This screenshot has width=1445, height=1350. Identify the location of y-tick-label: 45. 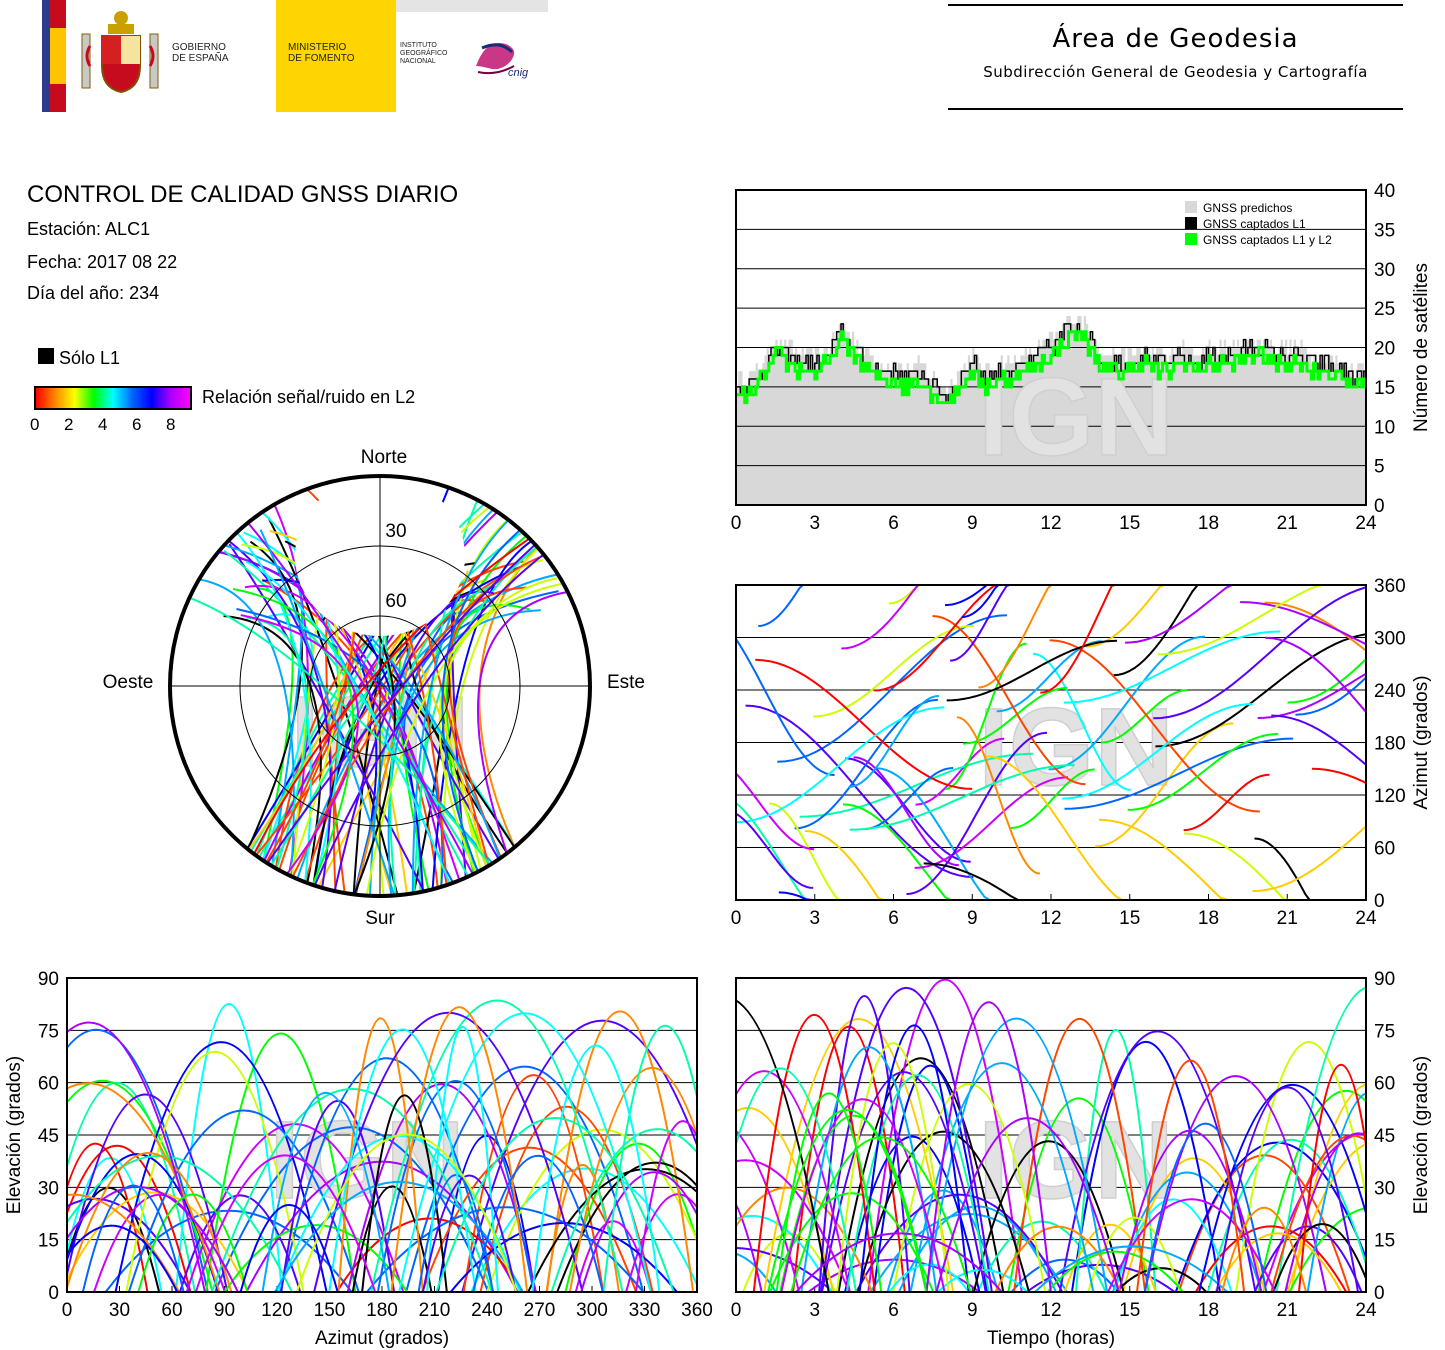
(1384, 1136).